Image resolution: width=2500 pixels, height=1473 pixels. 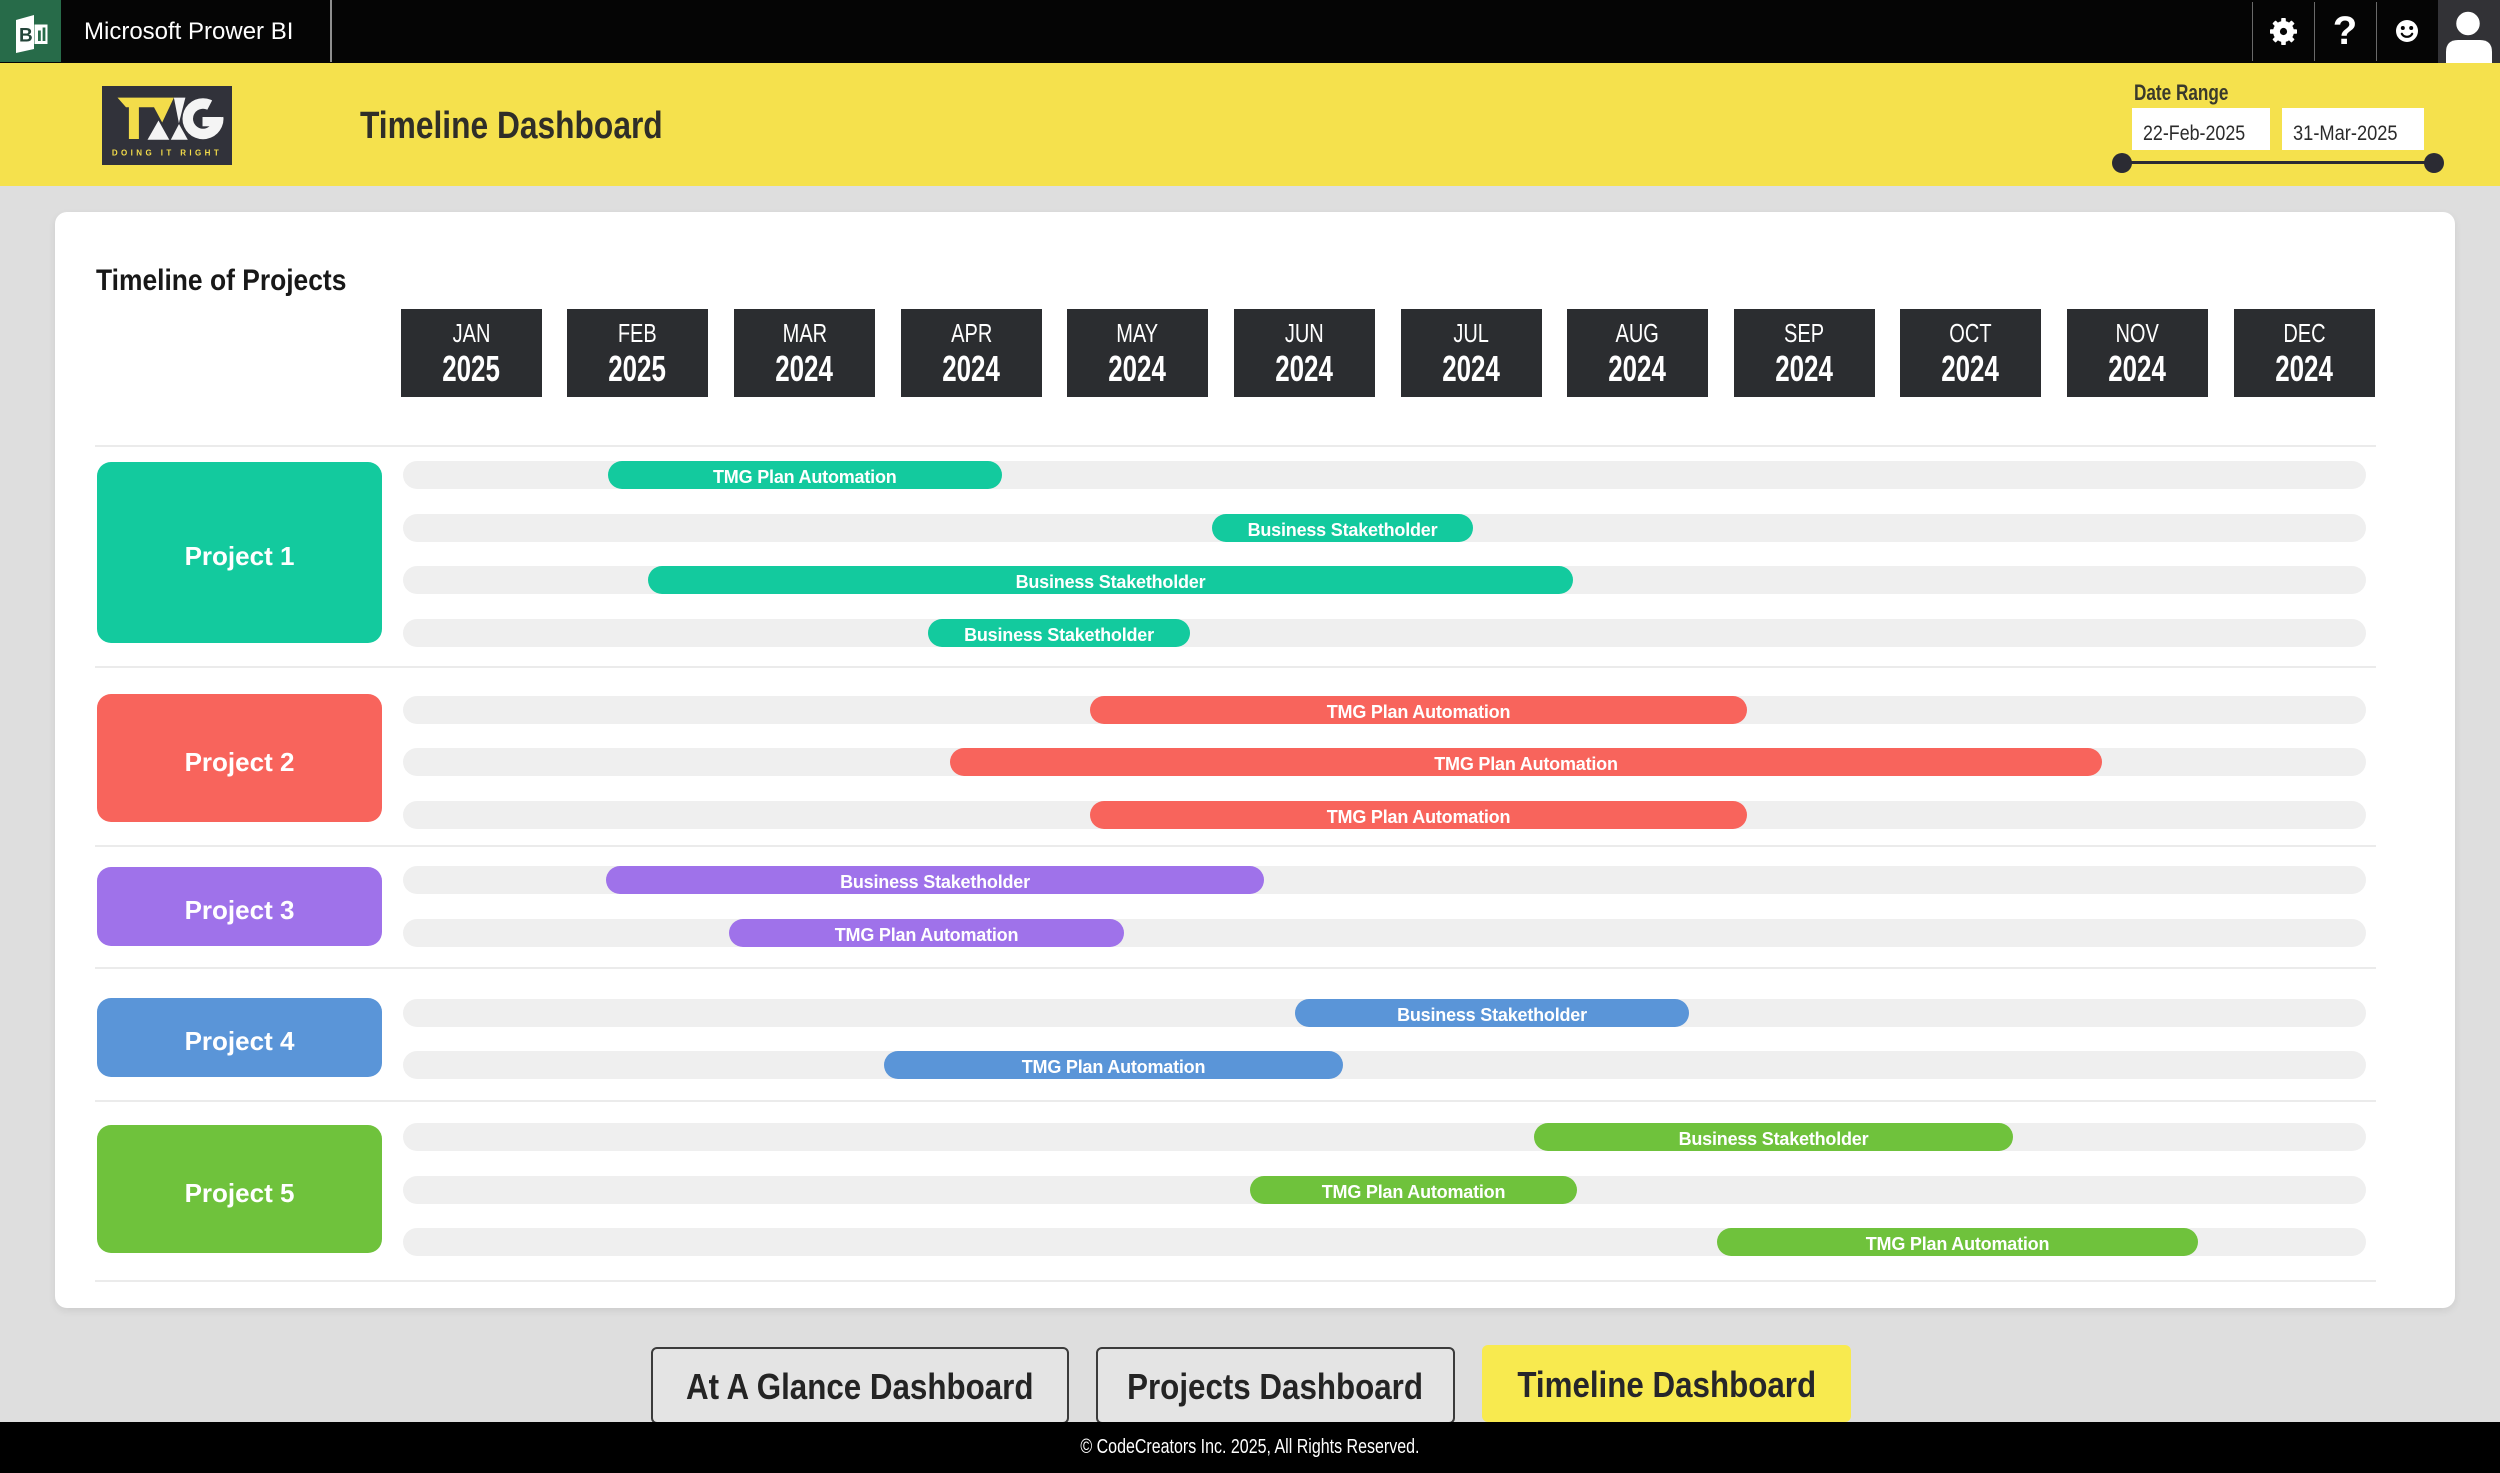 What do you see at coordinates (26, 36) in the screenshot?
I see `svg-text: B` at bounding box center [26, 36].